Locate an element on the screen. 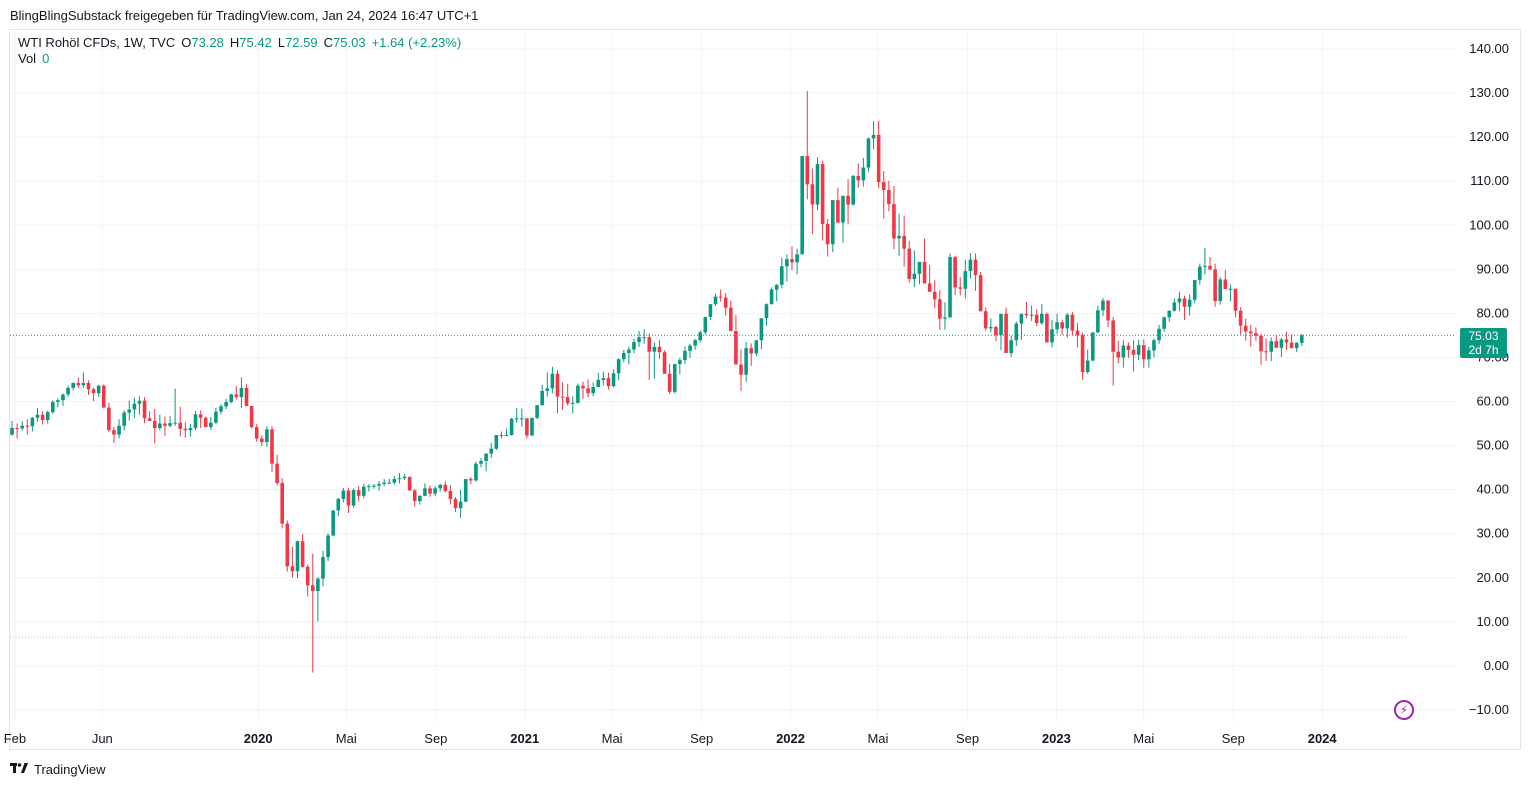  lightning-bolt-icon: ⚡ is located at coordinates (1404, 710).